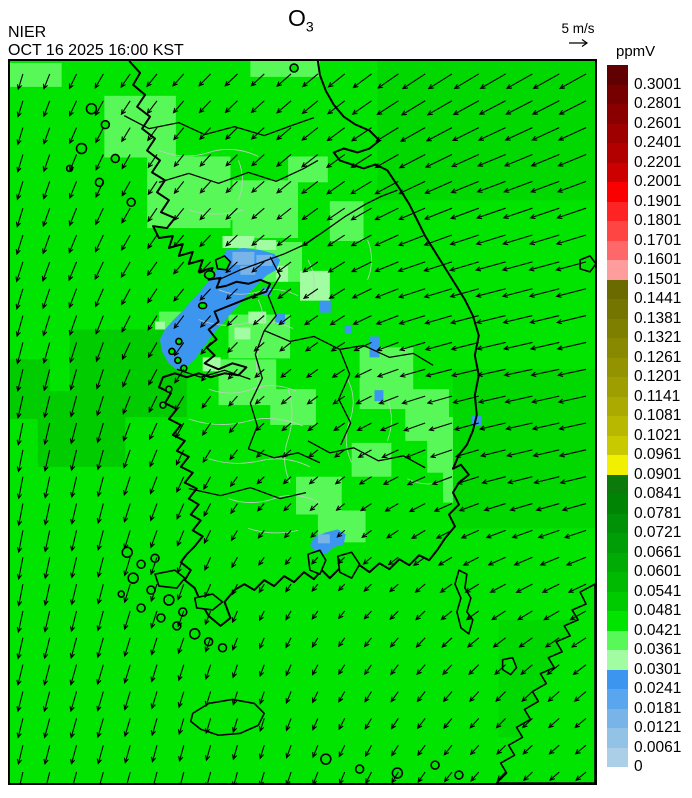  Describe the element at coordinates (658, 357) in the screenshot. I see `colorbar-tick-label: 0.1261` at that location.